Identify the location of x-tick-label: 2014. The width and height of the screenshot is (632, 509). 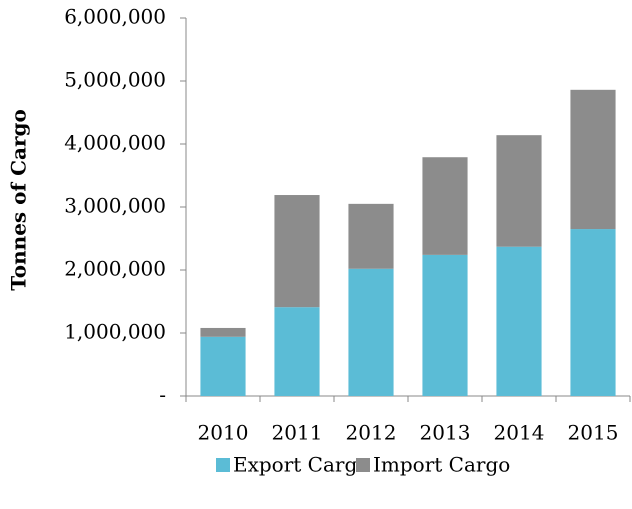
(519, 433).